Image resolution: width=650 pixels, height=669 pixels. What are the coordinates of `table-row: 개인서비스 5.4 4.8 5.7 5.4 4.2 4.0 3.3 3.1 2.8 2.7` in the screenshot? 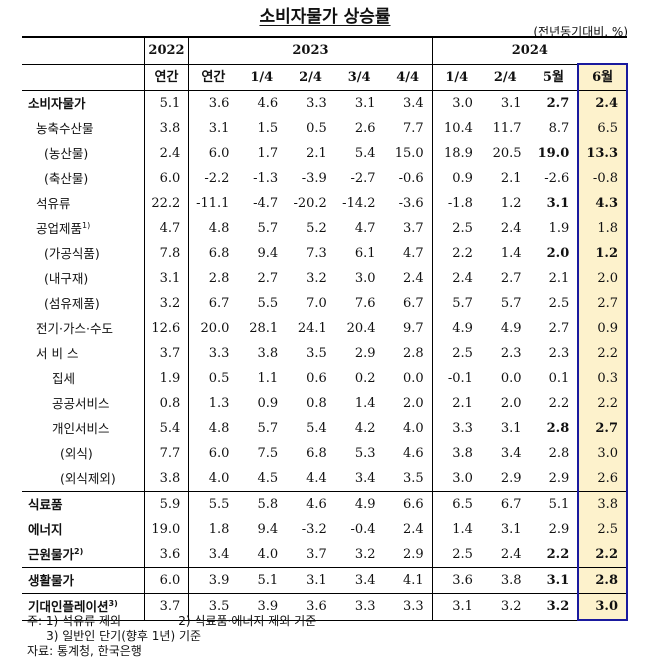 It's located at (325, 428).